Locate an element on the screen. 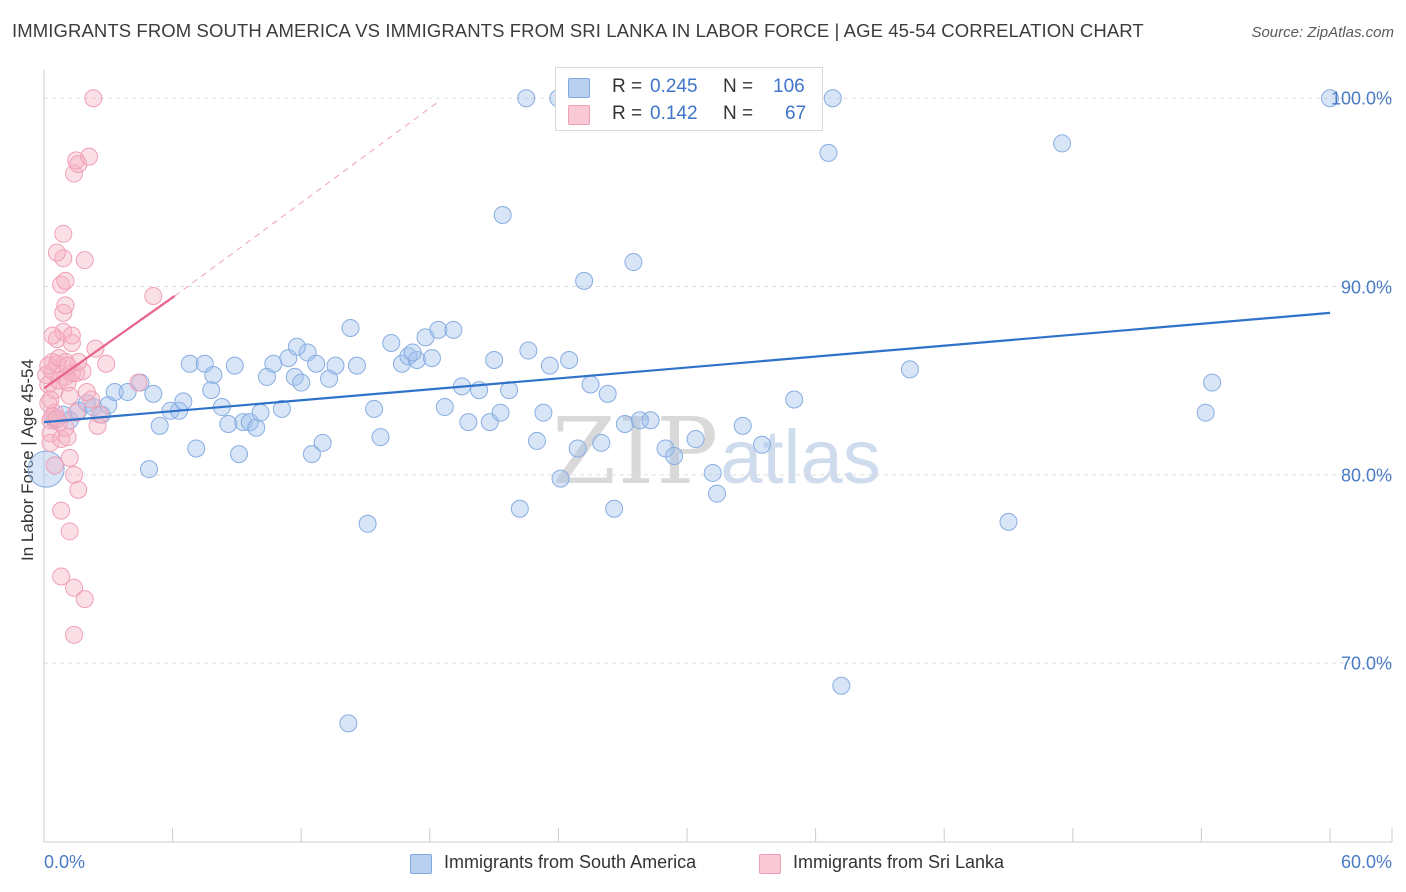 This screenshot has height=892, width=1406. stats-r-value: 0.142 is located at coordinates (674, 113).